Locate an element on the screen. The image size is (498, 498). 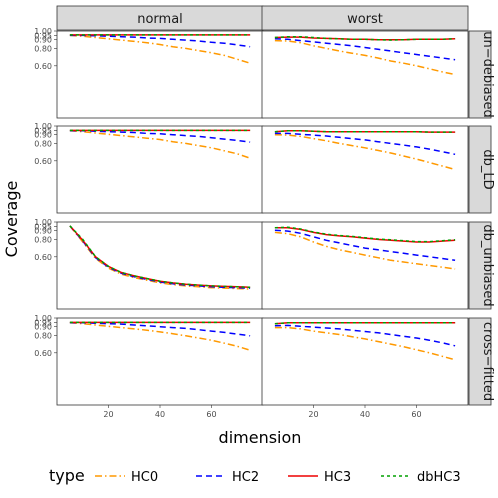
panel-db-unbiased-normal is located at coordinates (160, 265).